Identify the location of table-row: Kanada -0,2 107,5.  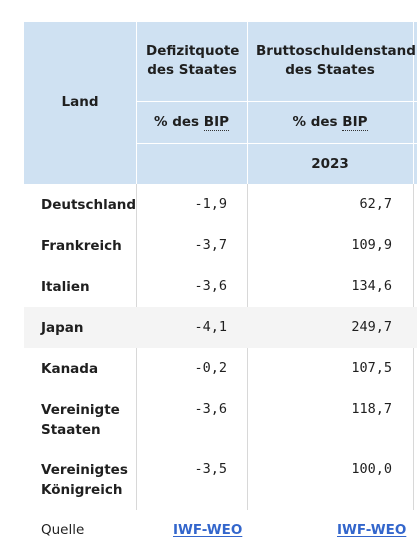
(220, 368).